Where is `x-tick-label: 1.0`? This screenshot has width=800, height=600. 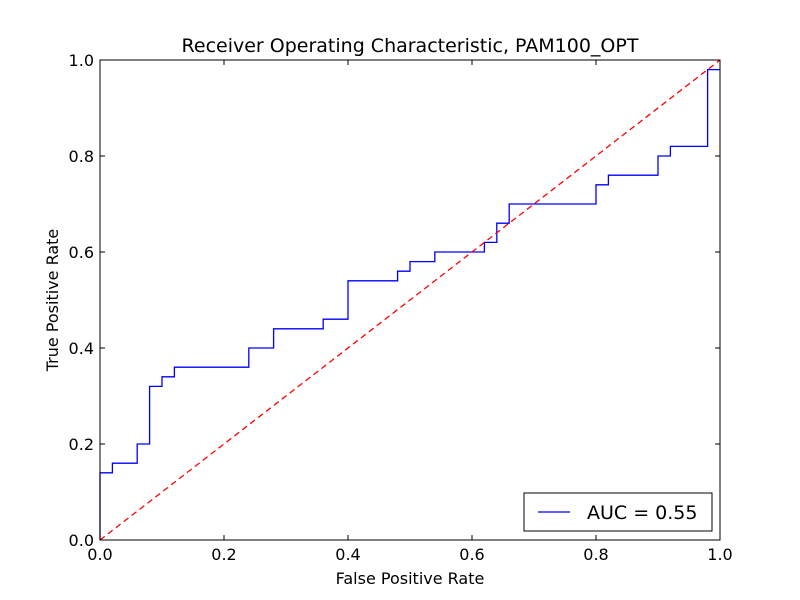
x-tick-label: 1.0 is located at coordinates (719, 554).